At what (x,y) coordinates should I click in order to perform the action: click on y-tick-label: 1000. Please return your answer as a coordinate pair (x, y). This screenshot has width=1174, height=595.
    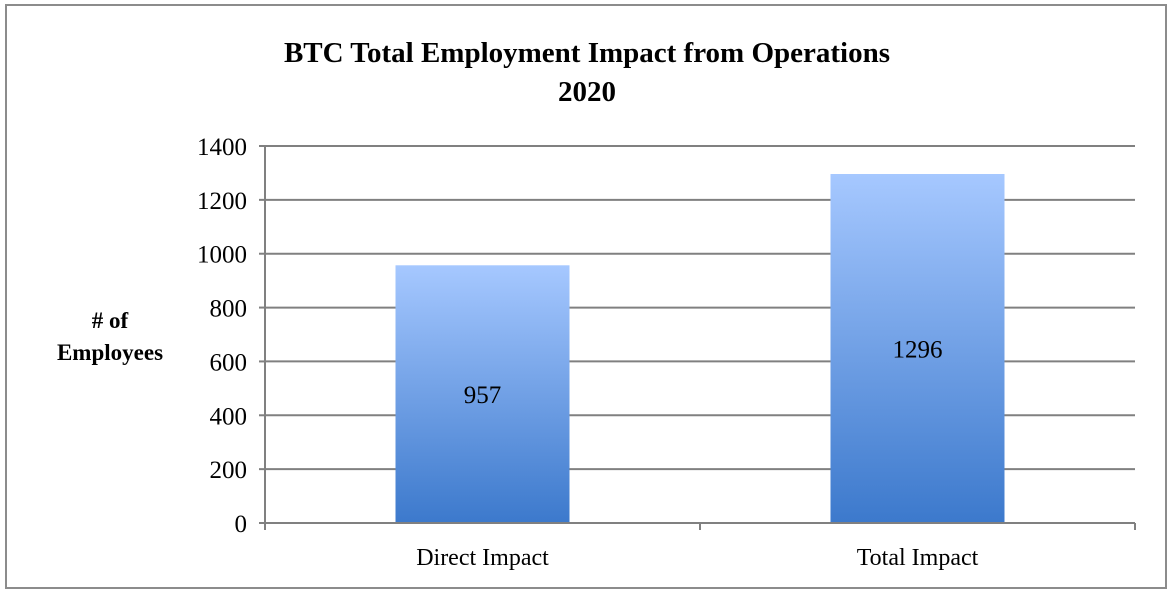
    Looking at the image, I should click on (222, 255).